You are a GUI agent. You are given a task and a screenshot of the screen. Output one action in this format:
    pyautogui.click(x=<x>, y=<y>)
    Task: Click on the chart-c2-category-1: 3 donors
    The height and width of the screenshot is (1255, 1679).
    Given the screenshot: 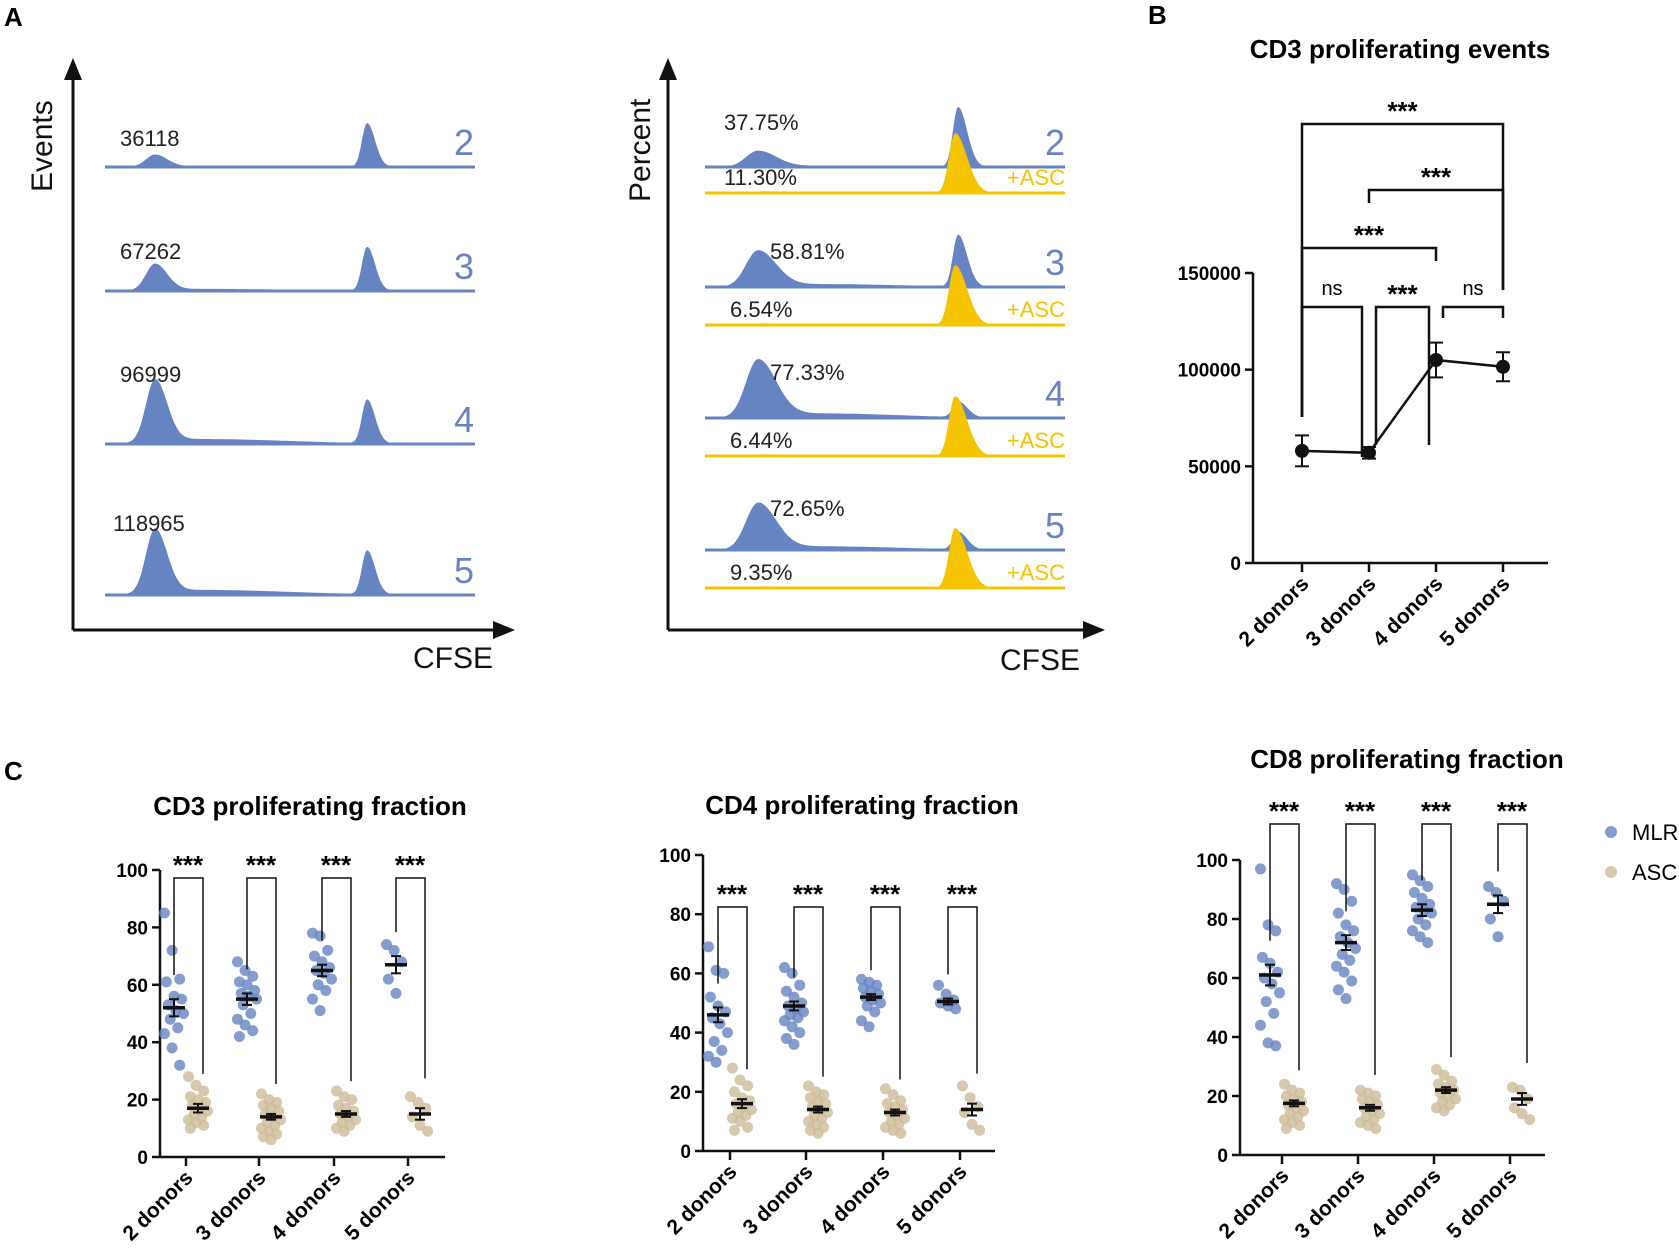 What is the action you would take?
    pyautogui.click(x=778, y=1199)
    